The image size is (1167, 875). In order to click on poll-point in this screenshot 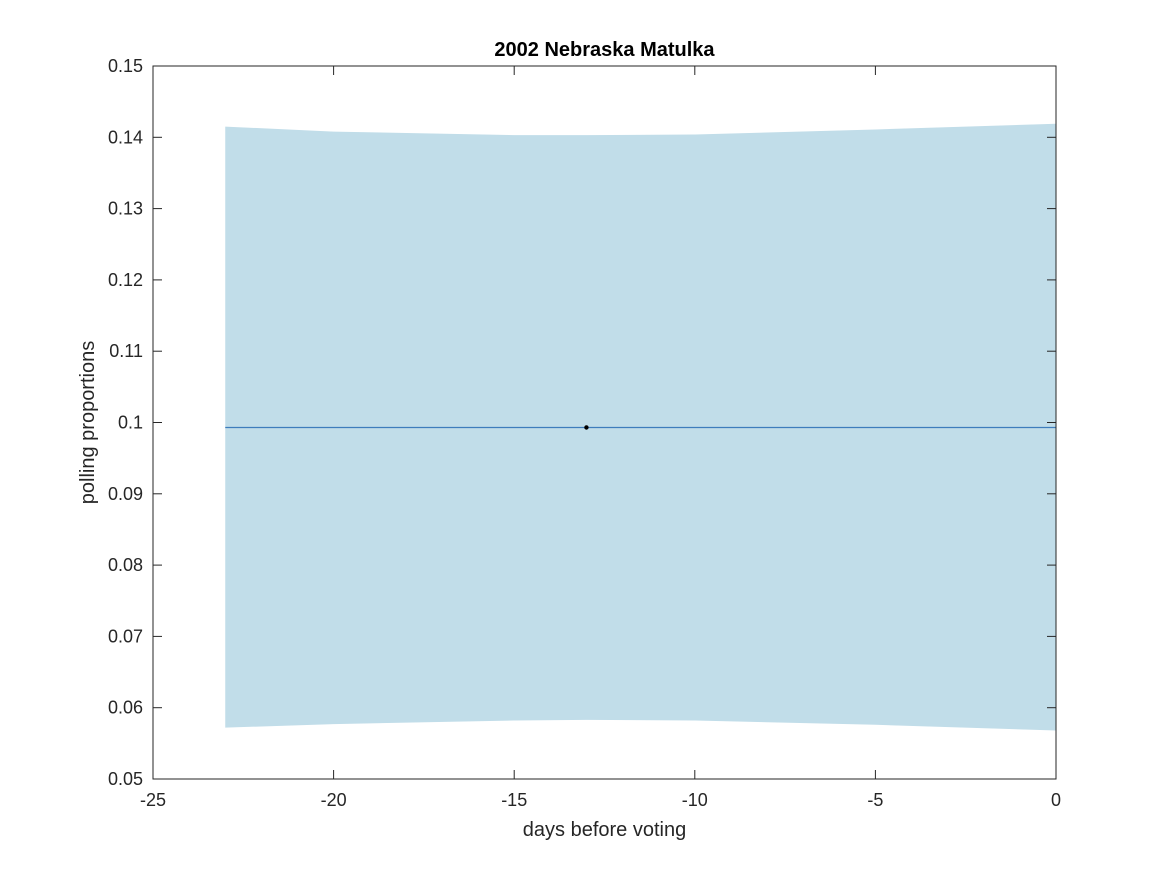, I will do `click(586, 427)`.